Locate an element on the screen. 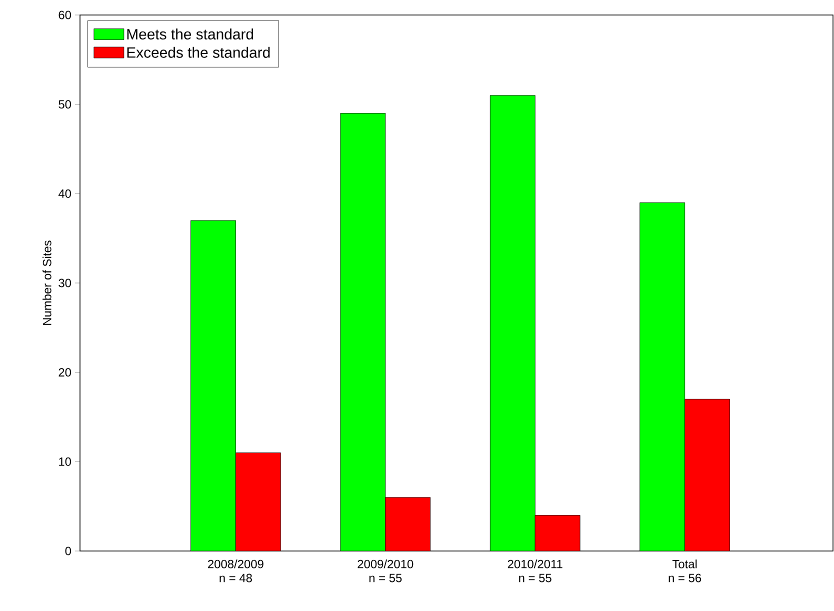  y-tick-label: 60 is located at coordinates (65, 15).